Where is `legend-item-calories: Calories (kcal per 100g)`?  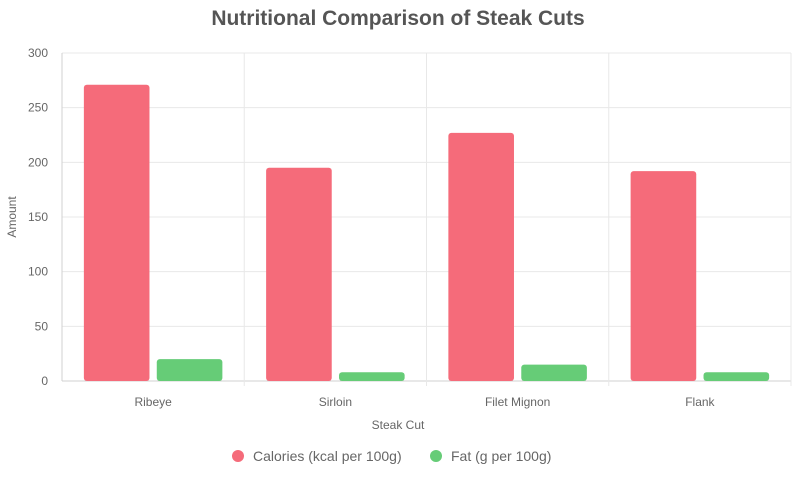
legend-item-calories: Calories (kcal per 100g) is located at coordinates (317, 456).